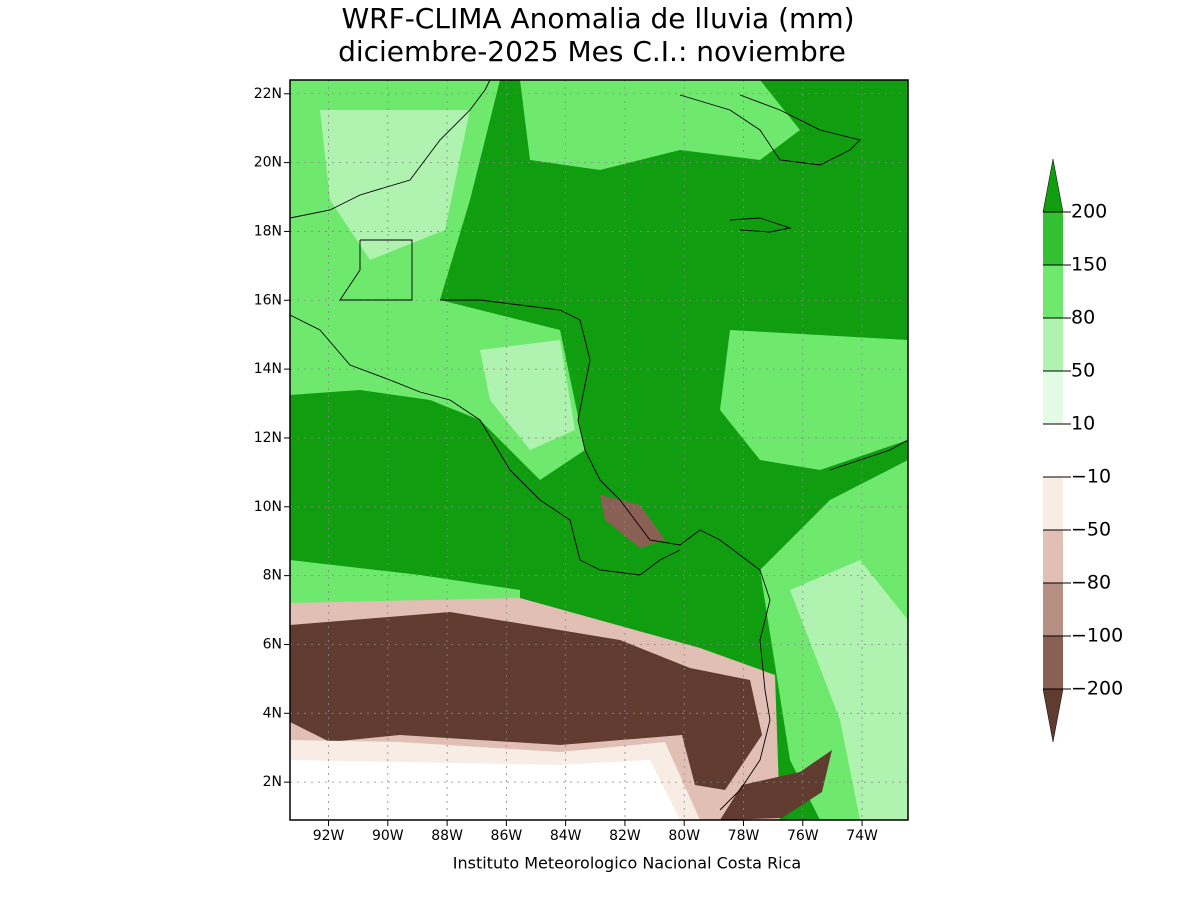 This screenshot has width=1200, height=900. Describe the element at coordinates (625, 836) in the screenshot. I see `x-tick-label: 82W` at that location.